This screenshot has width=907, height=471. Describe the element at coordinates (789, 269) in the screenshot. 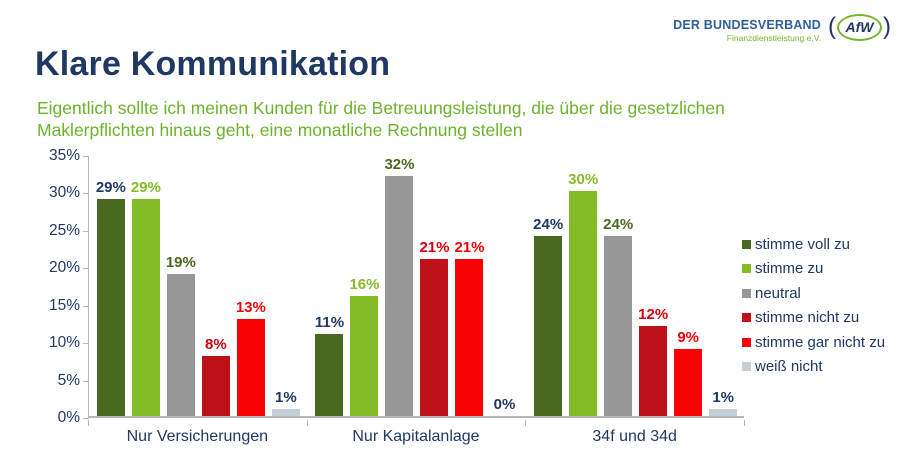

I see `legend-label: stimme zu` at that location.